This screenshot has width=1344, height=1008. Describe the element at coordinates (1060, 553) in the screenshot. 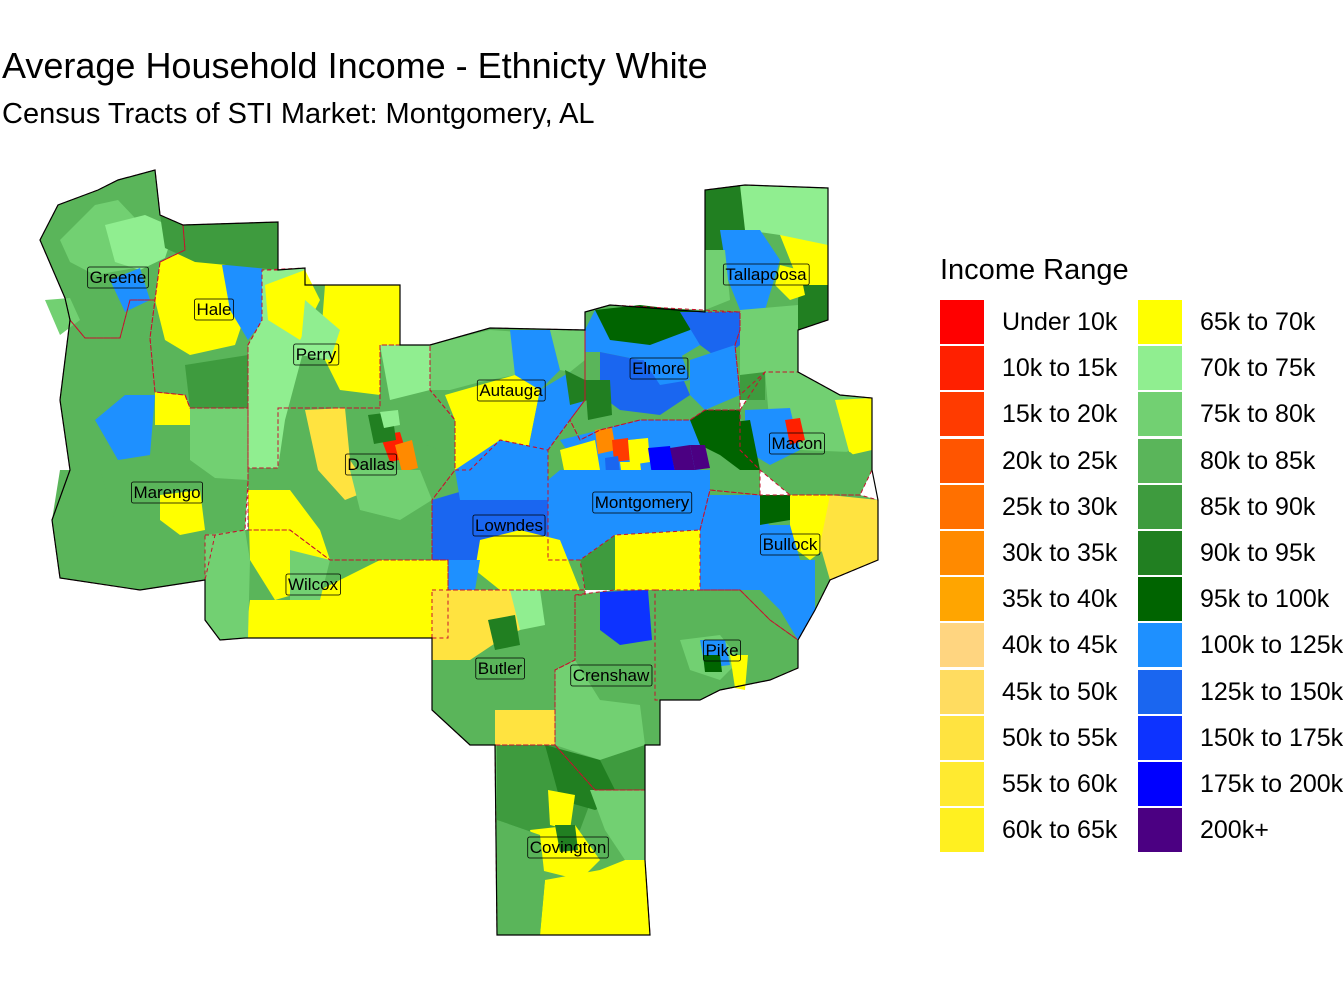

I see `legend-label: 30k to 35k` at that location.